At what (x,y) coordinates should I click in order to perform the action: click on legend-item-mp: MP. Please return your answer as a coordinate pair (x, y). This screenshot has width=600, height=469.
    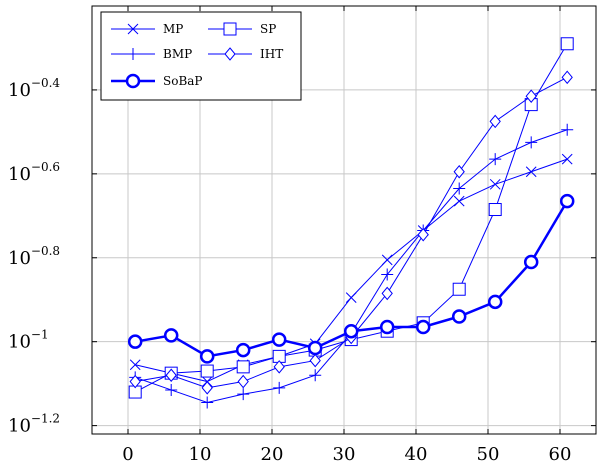
    Looking at the image, I should click on (147, 29).